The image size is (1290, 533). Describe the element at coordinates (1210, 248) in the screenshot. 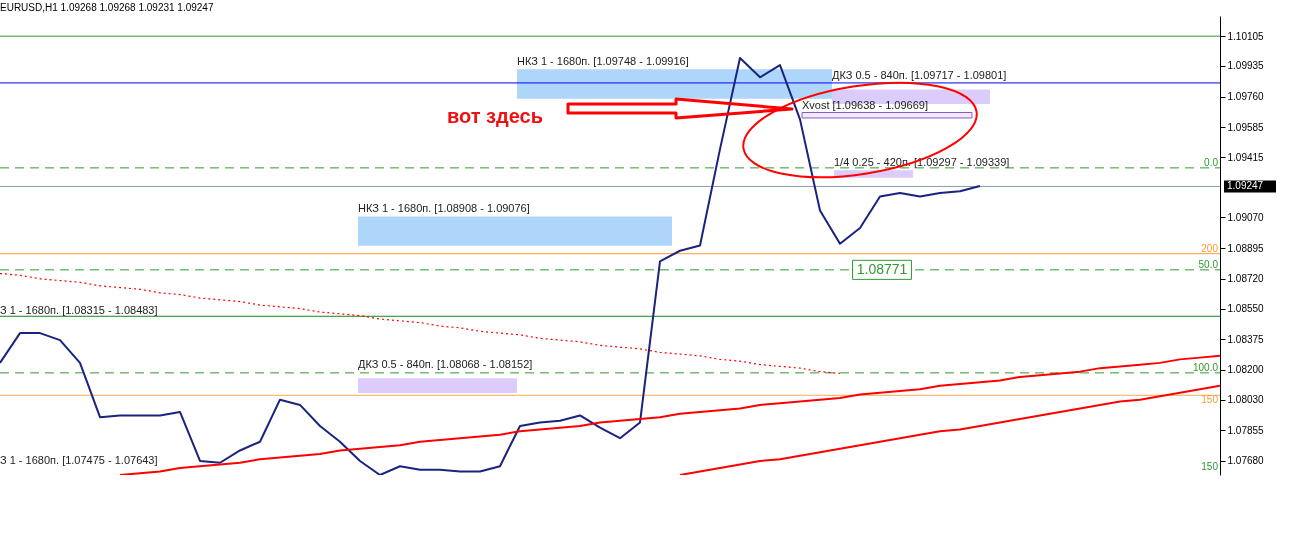

I see `annotation: 200` at that location.